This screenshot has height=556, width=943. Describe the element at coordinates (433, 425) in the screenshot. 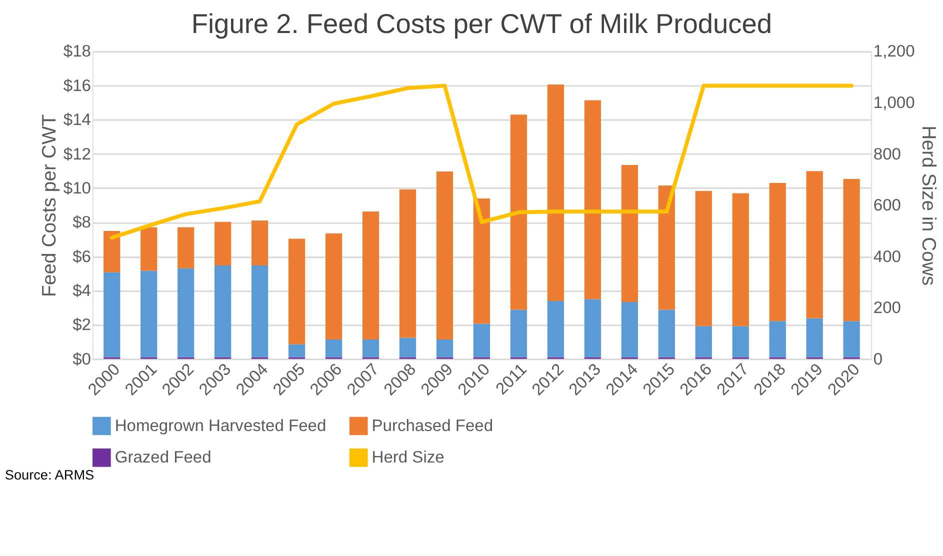

I see `legend-label: Purchased Feed` at that location.